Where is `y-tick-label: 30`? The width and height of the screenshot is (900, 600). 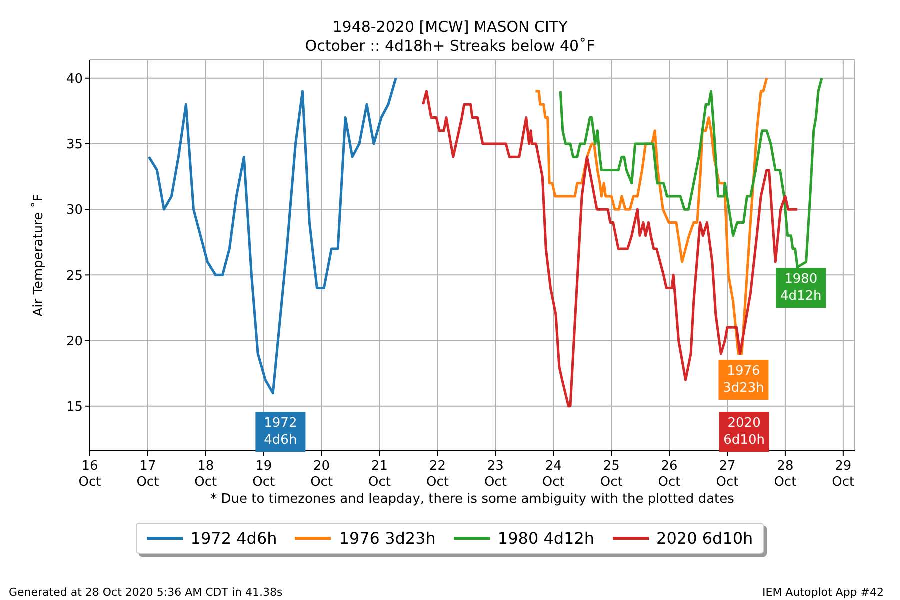
y-tick-label: 30 is located at coordinates (74, 210).